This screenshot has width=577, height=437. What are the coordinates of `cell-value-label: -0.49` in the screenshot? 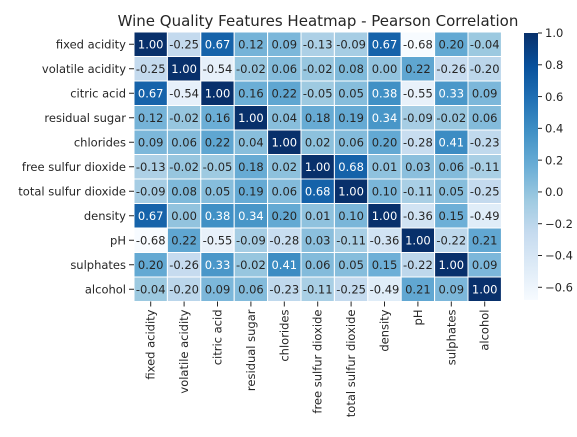 It's located at (385, 289).